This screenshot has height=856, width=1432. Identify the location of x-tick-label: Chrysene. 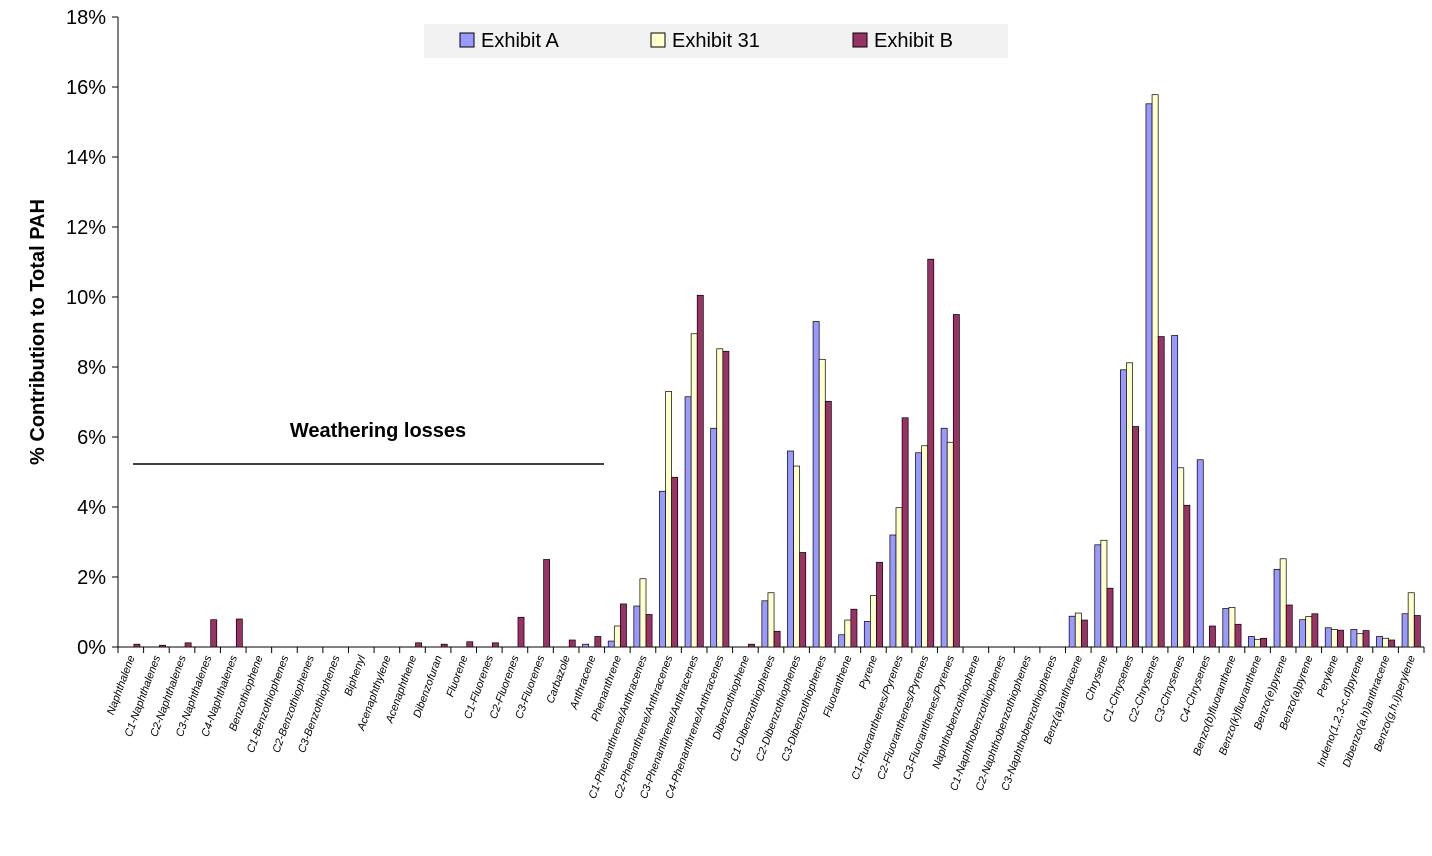
(1096, 678).